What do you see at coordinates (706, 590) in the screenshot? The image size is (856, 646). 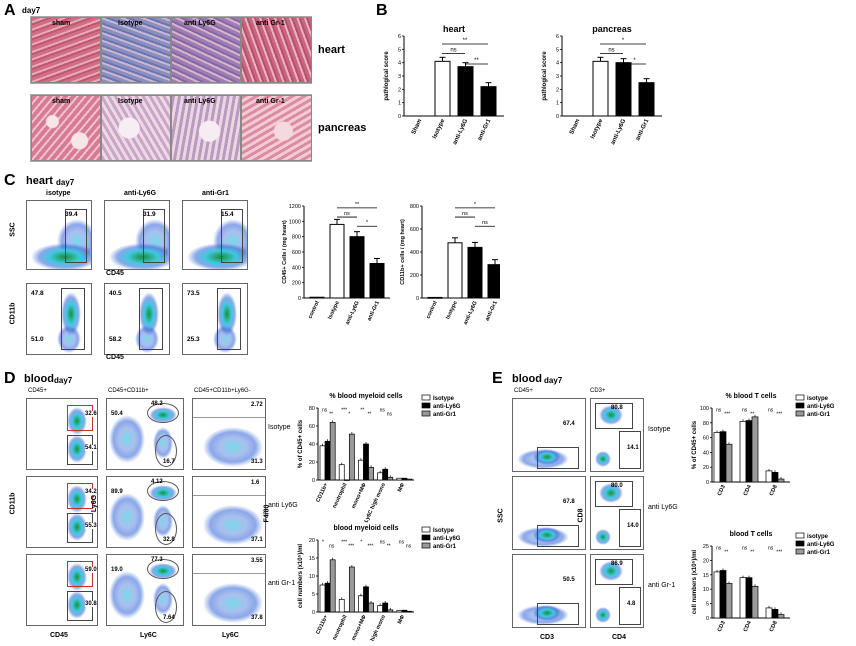 I see `e-chart2-tick-label: 10` at bounding box center [706, 590].